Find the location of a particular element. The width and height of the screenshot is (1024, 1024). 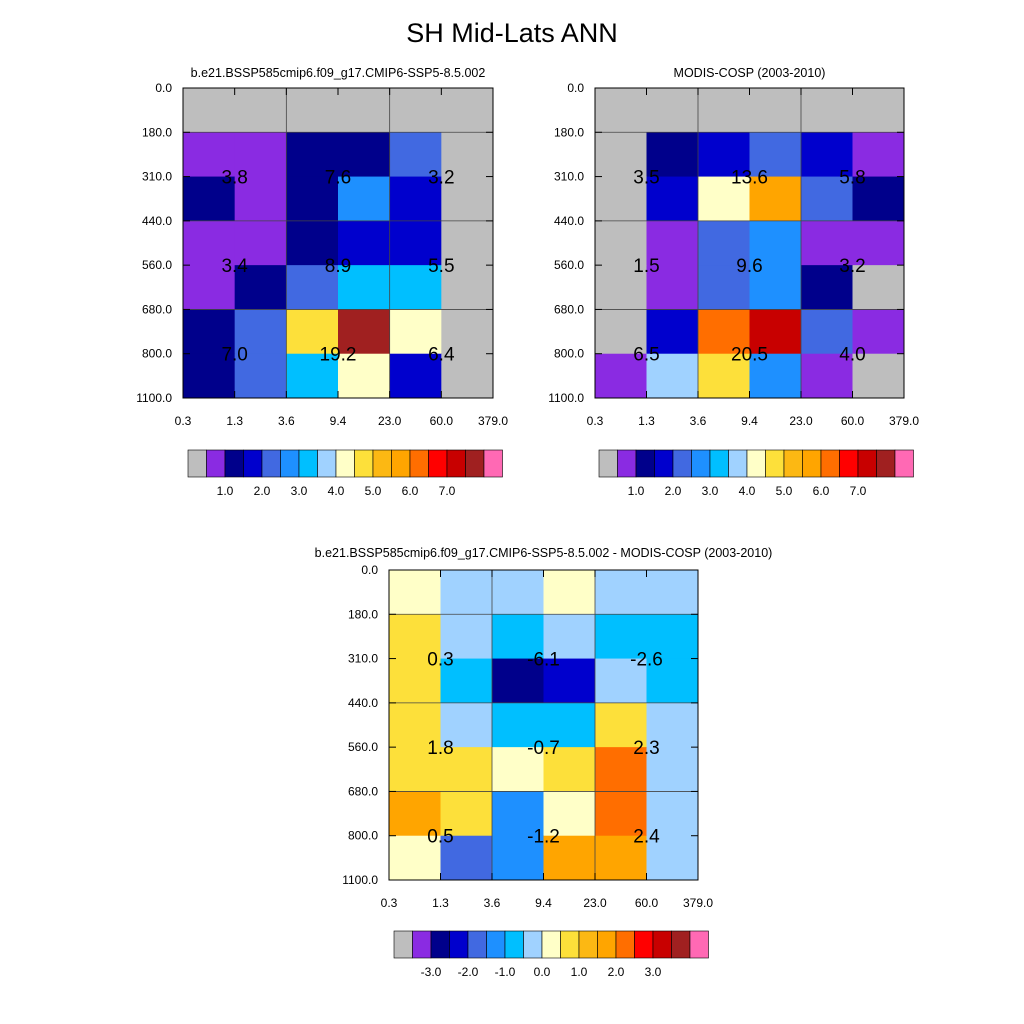

block-value-label: 19.2 is located at coordinates (338, 355).